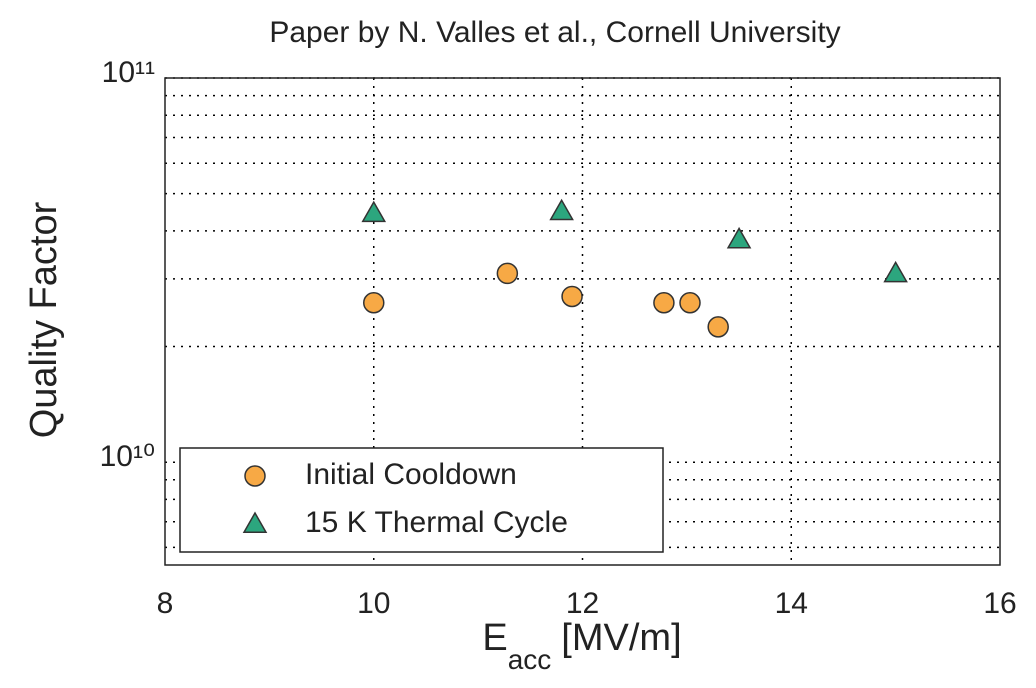 This screenshot has height=688, width=1036. I want to click on x-tick-label: 14, so click(791, 603).